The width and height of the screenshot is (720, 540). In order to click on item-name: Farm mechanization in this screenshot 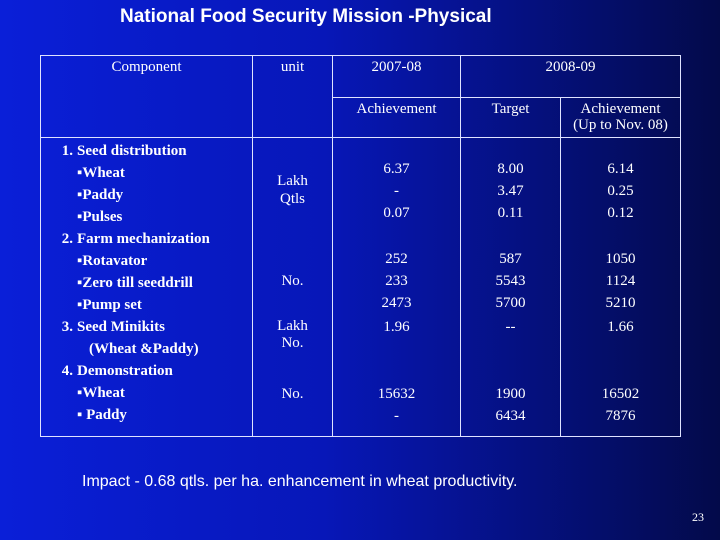, I will do `click(143, 239)`.